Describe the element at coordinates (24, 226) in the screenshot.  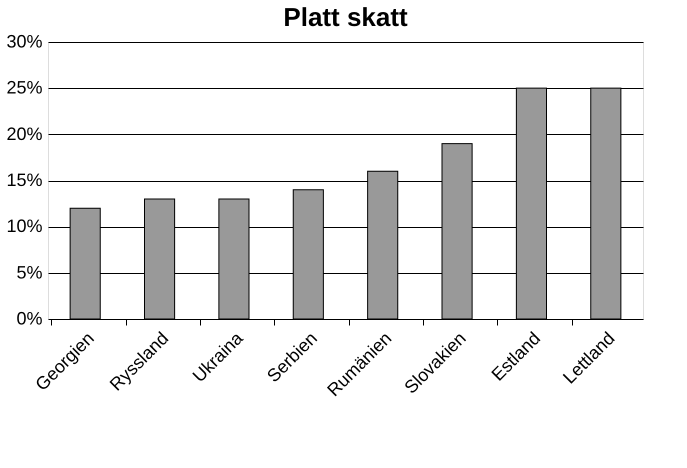
I see `y-tick-label: 10%` at that location.